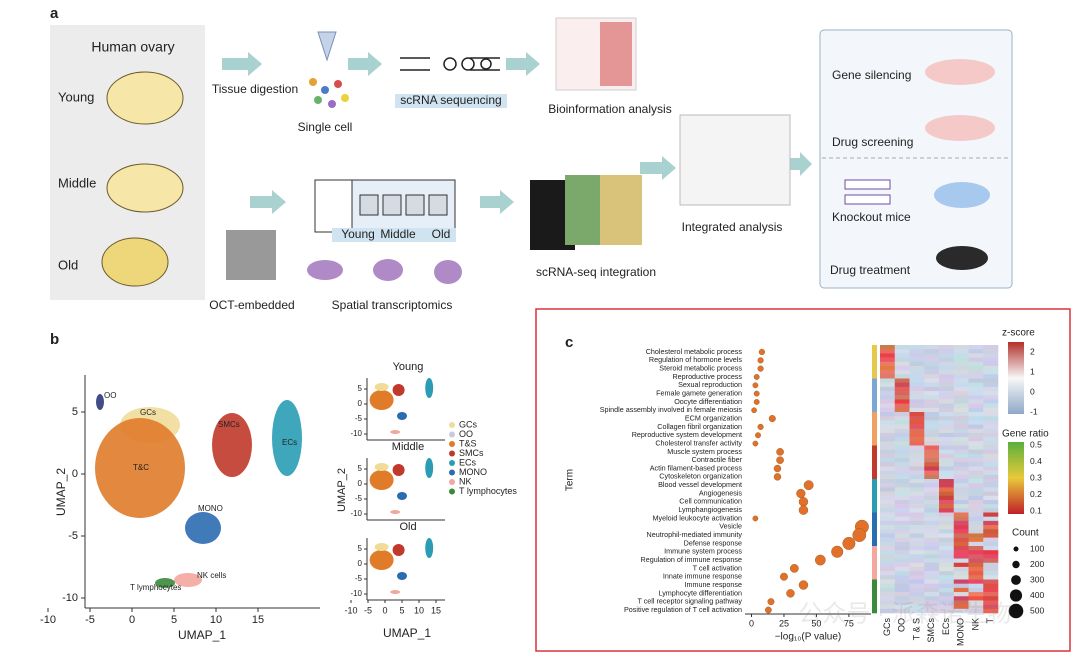 This screenshot has width=1080, height=664. Describe the element at coordinates (329, 93) in the screenshot. I see `cells` at that location.